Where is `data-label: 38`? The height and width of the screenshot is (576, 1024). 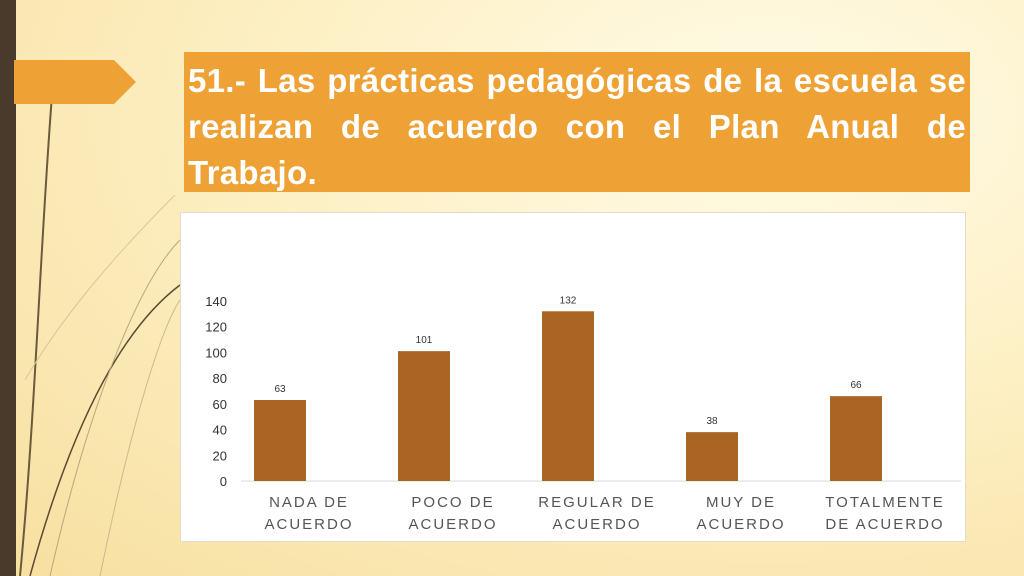 data-label: 38 is located at coordinates (712, 421).